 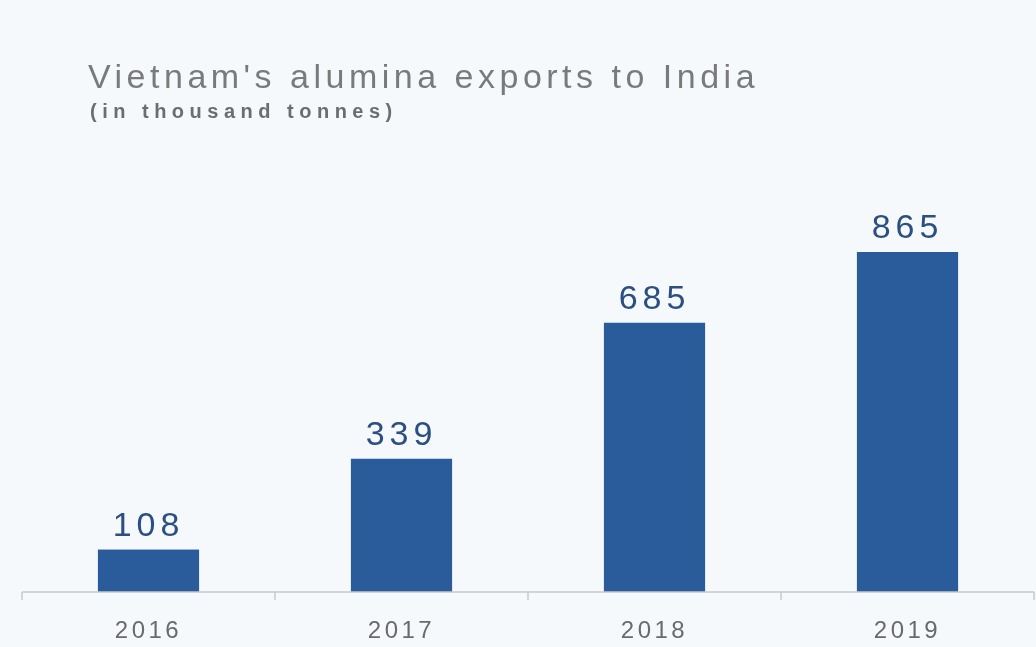 I want to click on data-label: 865, so click(x=907, y=226).